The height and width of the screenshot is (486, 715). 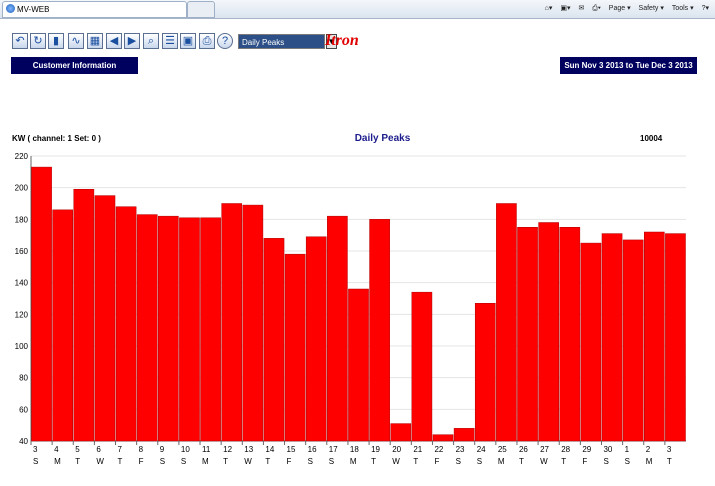 I want to click on undo-icon: ↶, so click(x=20, y=41).